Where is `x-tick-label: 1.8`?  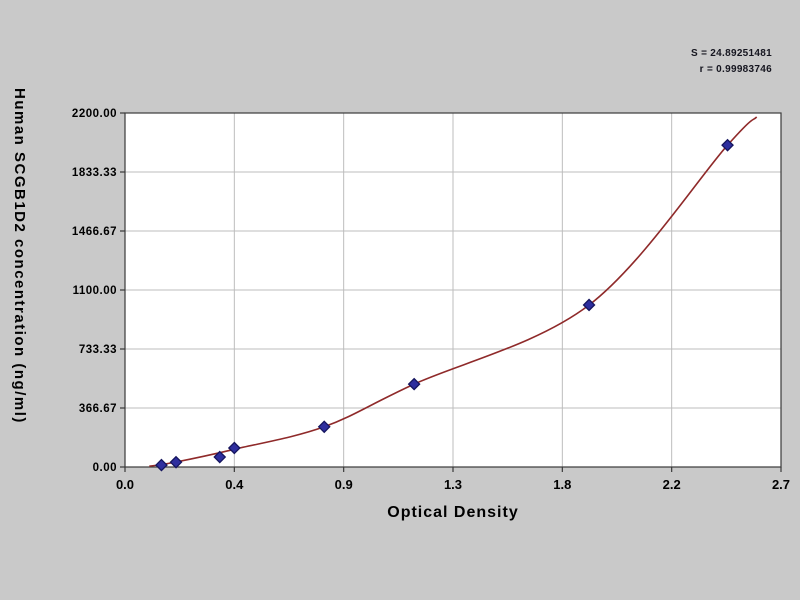 x-tick-label: 1.8 is located at coordinates (562, 484).